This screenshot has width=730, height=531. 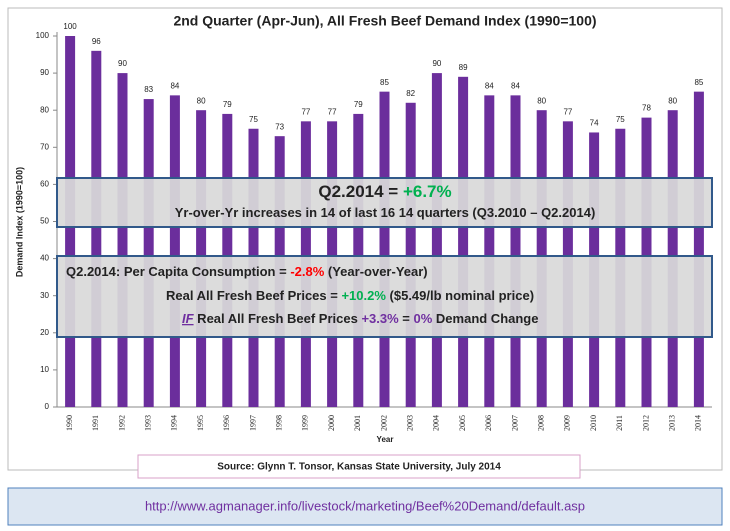 I want to click on x-tick-label: 1991, so click(x=95, y=423).